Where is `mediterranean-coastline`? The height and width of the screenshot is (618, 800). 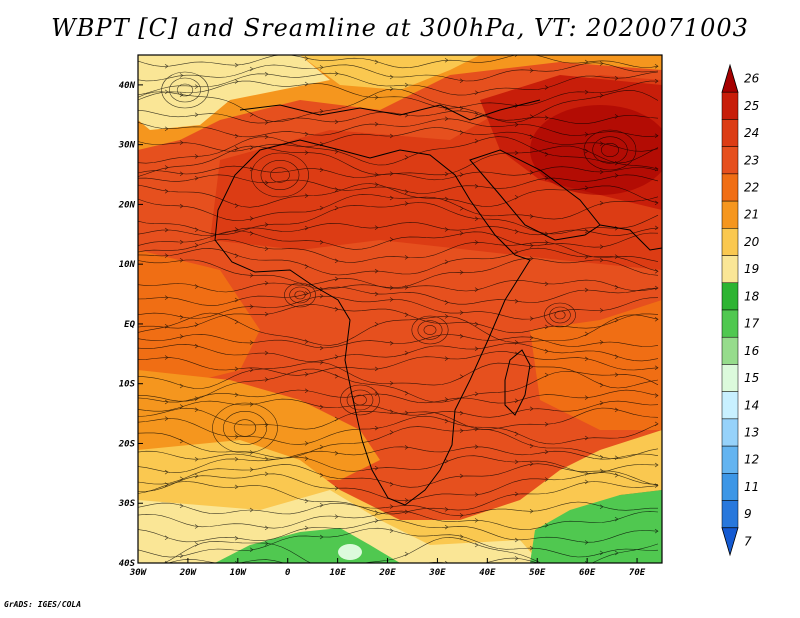
mediterranean-coastline is located at coordinates (390, 110).